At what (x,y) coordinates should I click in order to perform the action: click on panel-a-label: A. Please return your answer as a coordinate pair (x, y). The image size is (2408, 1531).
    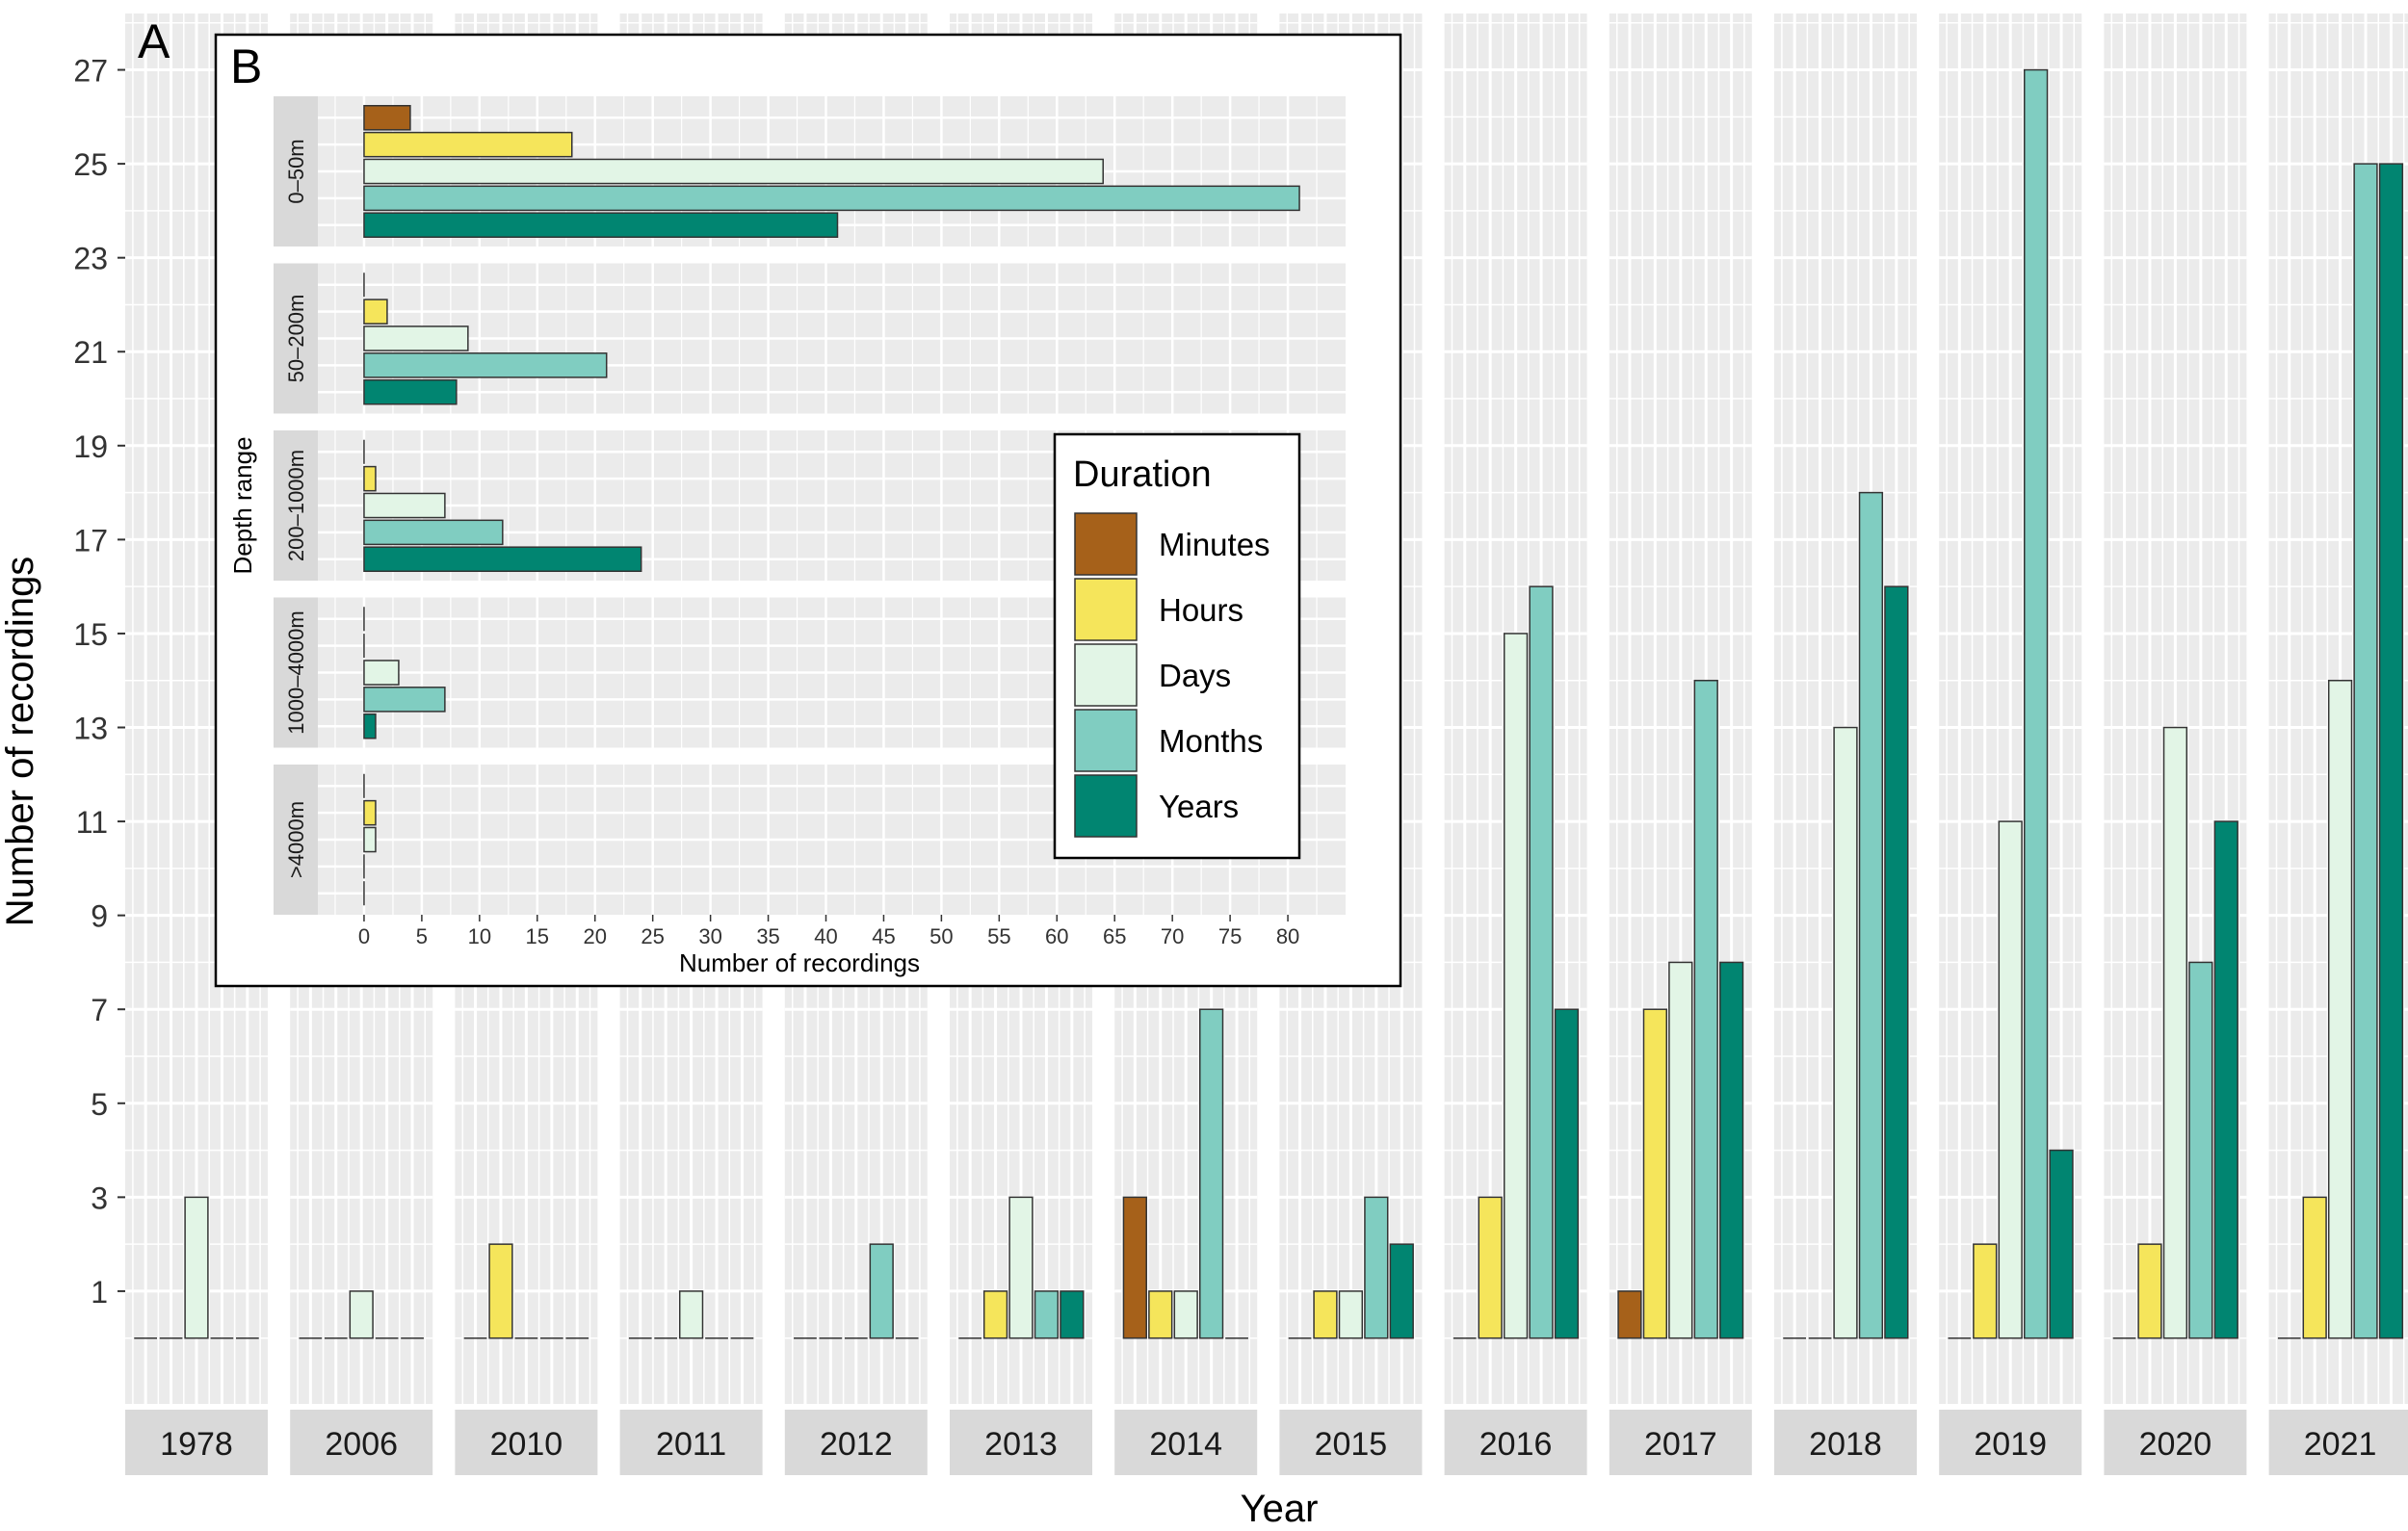
    Looking at the image, I should click on (154, 41).